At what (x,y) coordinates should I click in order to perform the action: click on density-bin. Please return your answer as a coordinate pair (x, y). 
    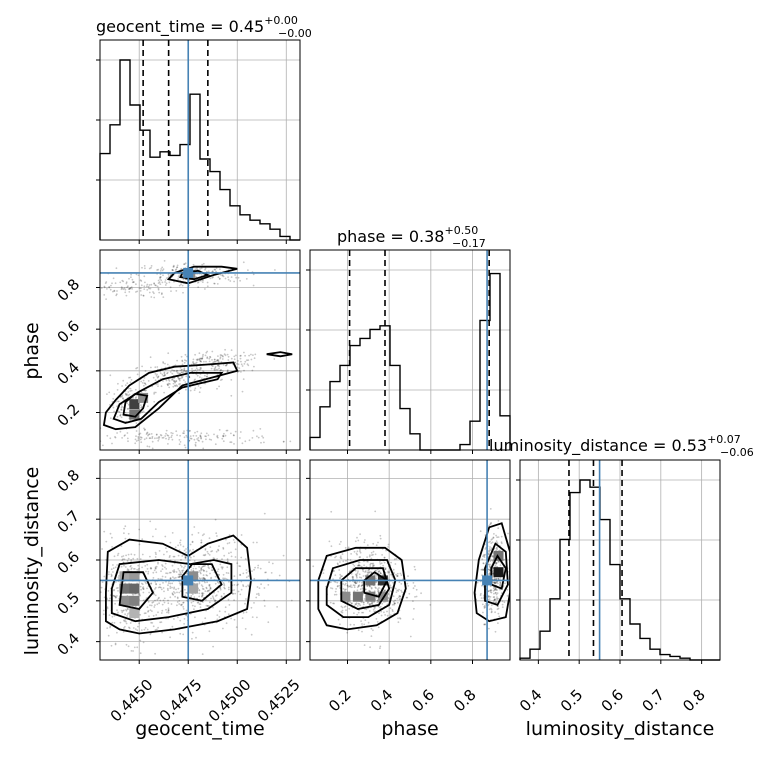
    Looking at the image, I should click on (345, 596).